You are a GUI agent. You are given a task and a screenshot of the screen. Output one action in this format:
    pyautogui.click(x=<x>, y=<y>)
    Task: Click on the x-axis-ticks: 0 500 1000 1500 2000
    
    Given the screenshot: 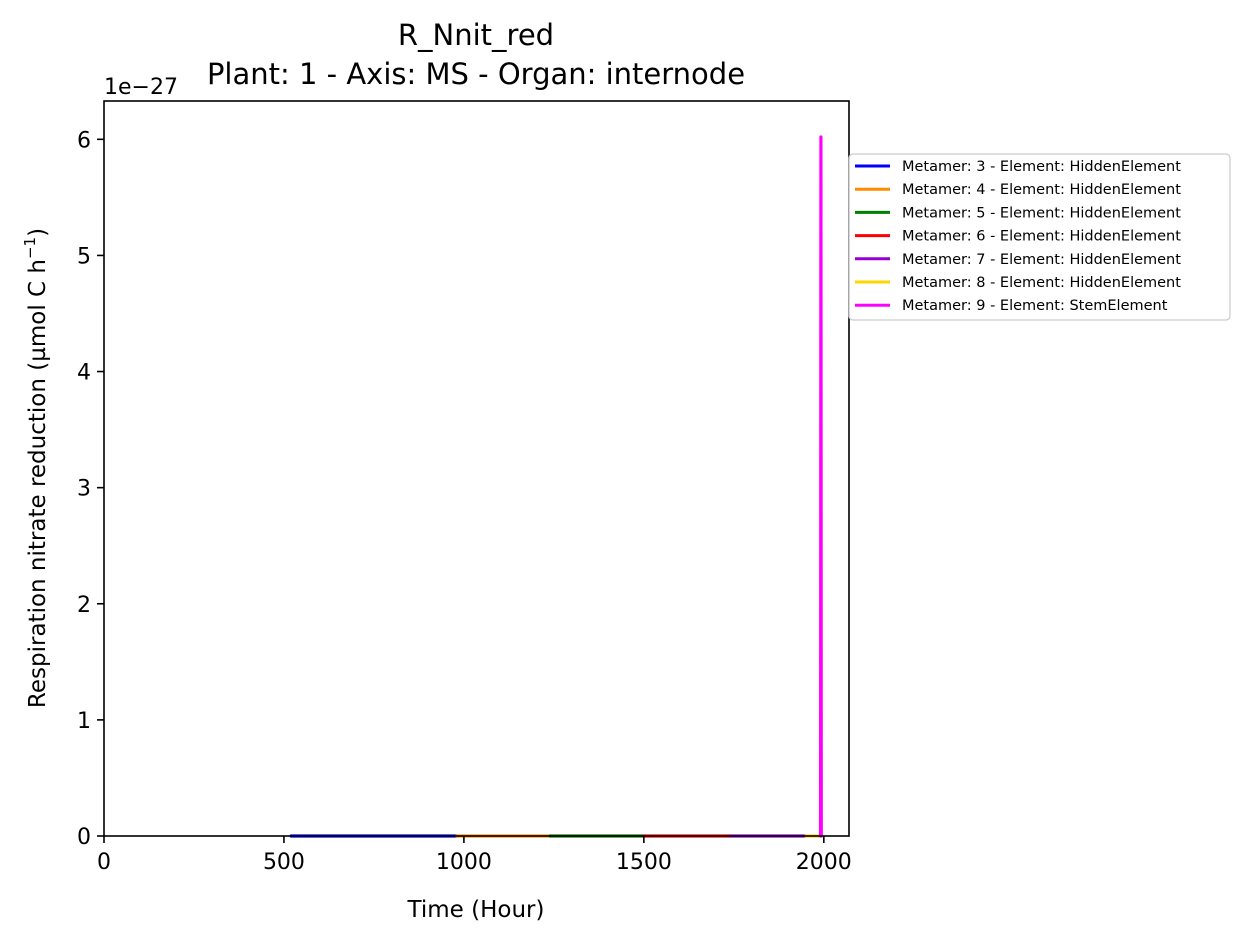 What is the action you would take?
    pyautogui.click(x=474, y=855)
    